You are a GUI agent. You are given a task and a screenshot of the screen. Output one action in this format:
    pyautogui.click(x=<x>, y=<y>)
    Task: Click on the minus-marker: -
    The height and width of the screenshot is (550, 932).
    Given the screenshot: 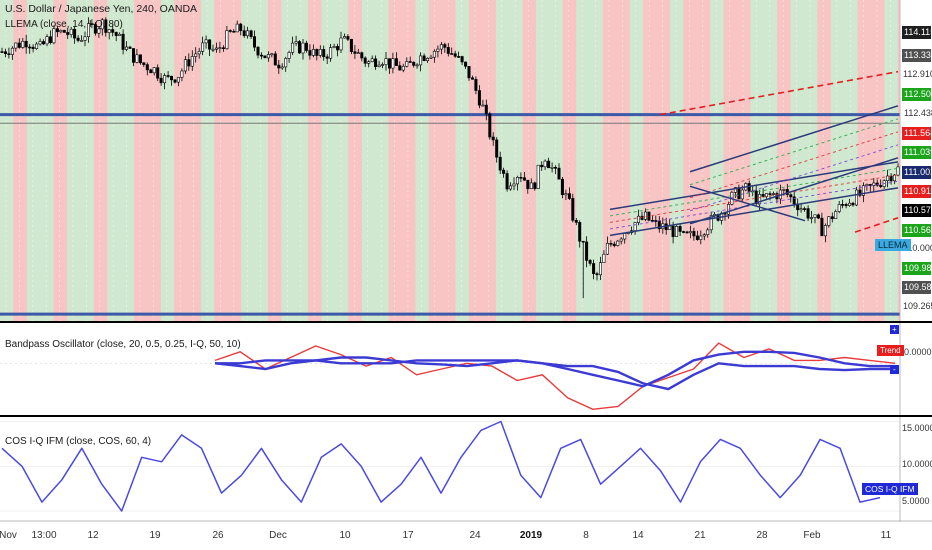 What is the action you would take?
    pyautogui.click(x=894, y=369)
    